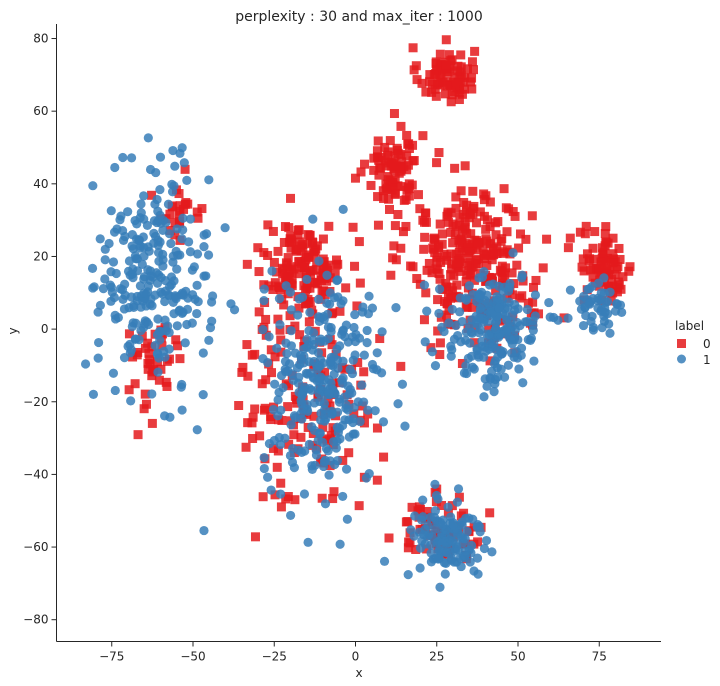  I want to click on legend-title: label, so click(689, 326).